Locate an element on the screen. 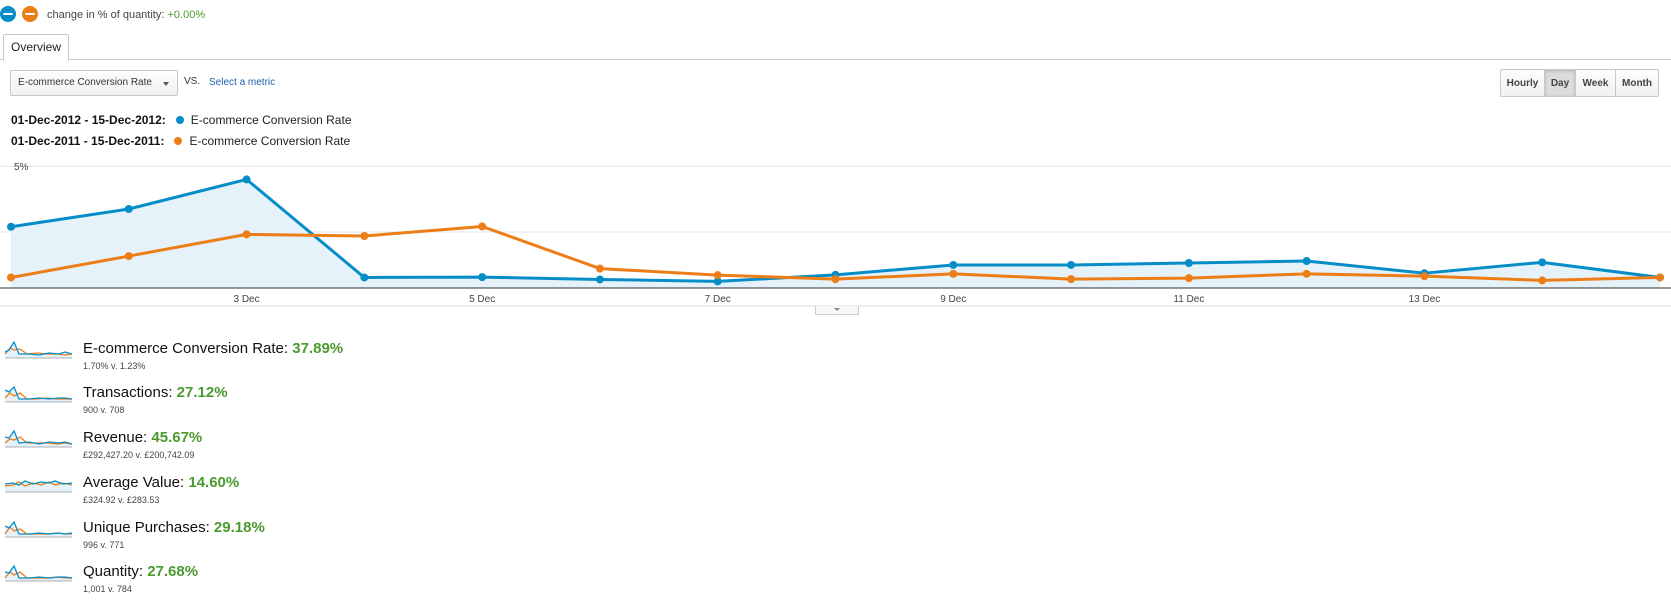 Image resolution: width=1671 pixels, height=610 pixels. metric-title: Revenue: 45.67% is located at coordinates (142, 437).